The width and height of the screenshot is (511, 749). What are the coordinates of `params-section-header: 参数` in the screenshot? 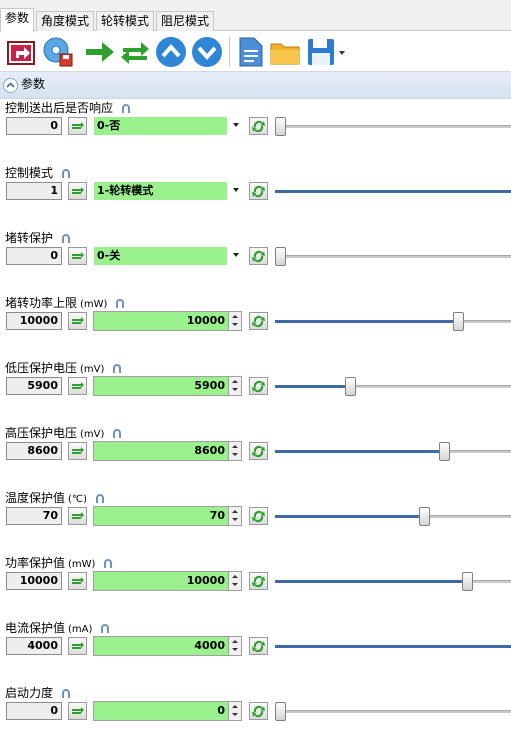 It's located at (255, 85).